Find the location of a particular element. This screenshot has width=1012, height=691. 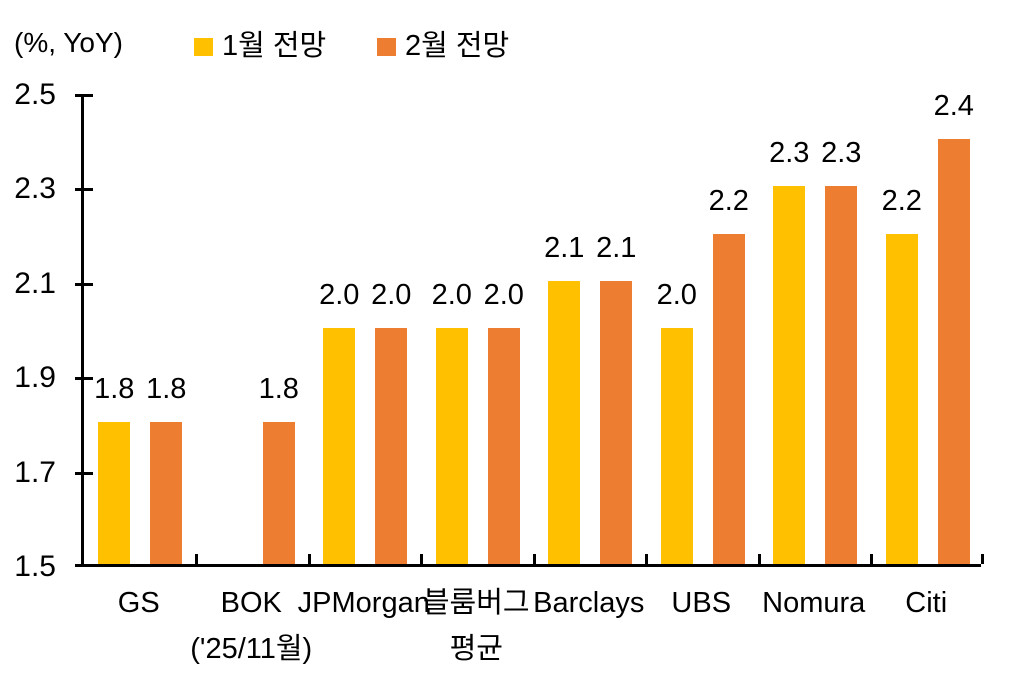

bar-january-UBS is located at coordinates (676, 446).